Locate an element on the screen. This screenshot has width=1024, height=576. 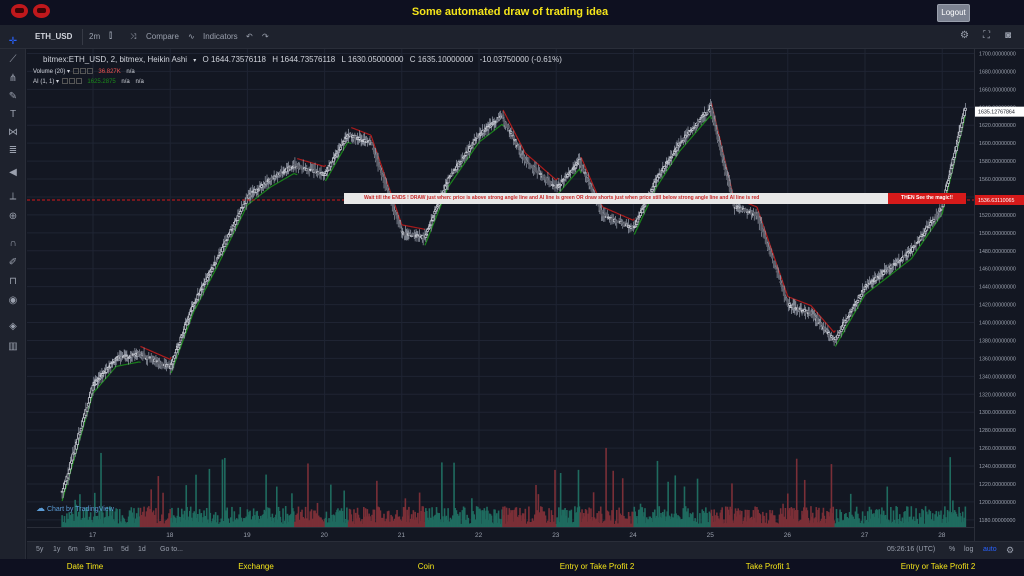
lock-icon: ⊓ is located at coordinates (13, 281).